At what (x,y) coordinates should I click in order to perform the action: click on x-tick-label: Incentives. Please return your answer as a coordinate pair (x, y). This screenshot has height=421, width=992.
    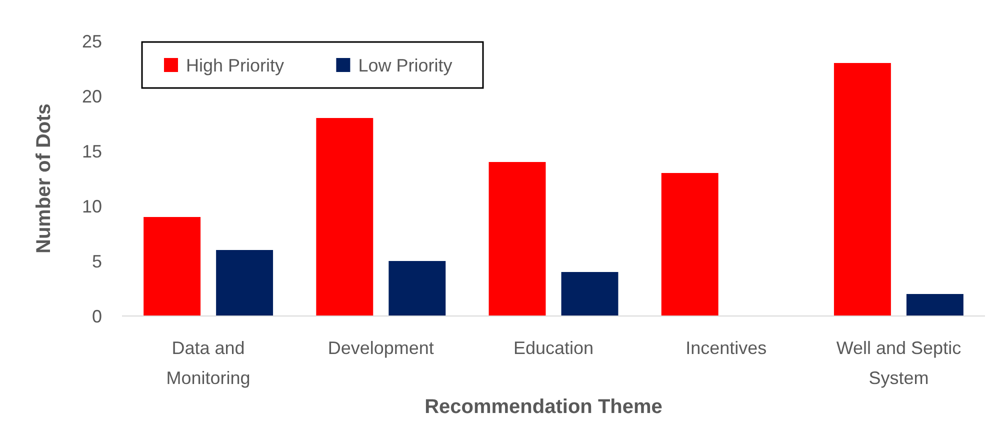
    Looking at the image, I should click on (726, 348).